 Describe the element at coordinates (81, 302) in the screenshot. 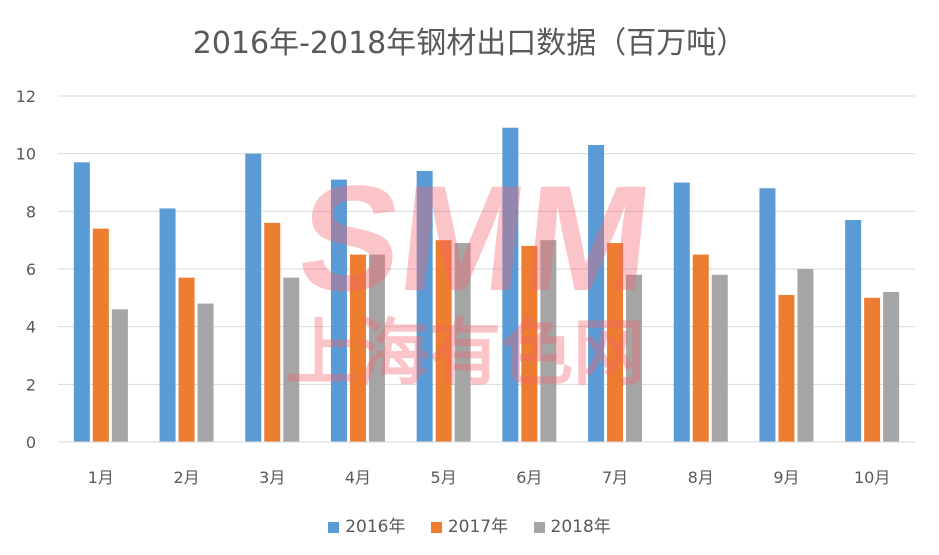

I see `bar-2016年-1月` at that location.